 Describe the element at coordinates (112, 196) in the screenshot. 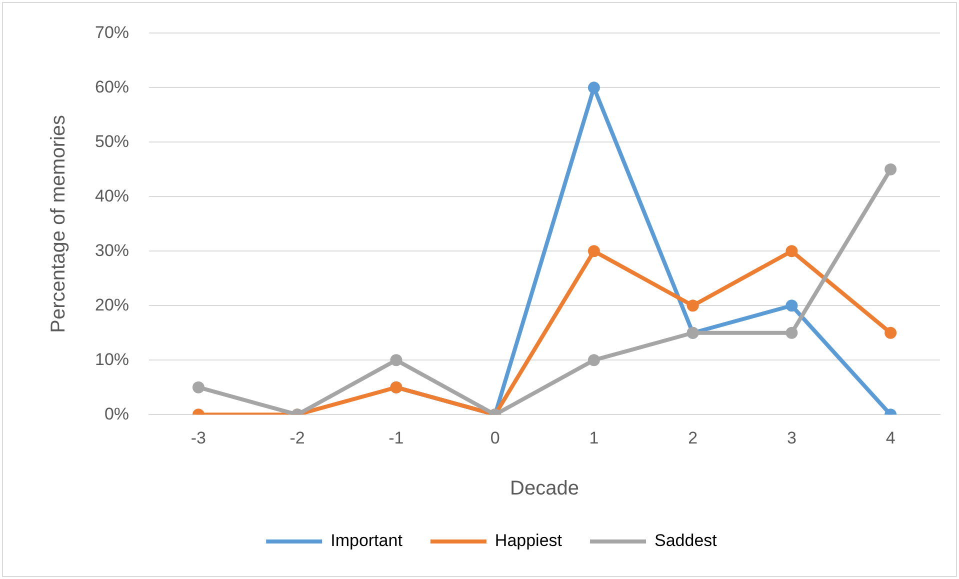

I see `y-tick-label: 40%` at that location.